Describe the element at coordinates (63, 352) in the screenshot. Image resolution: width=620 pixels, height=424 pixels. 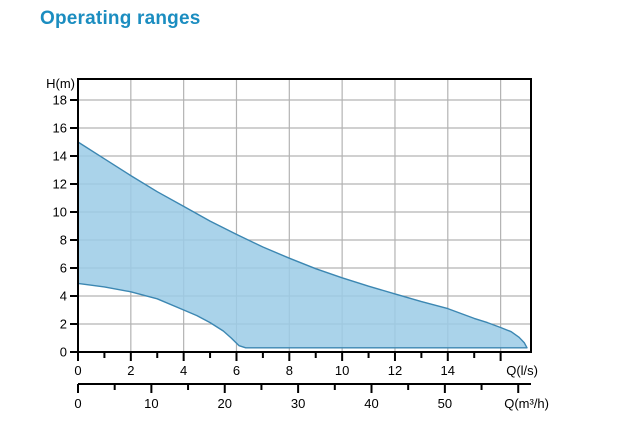
I see `y-axis-tick-label: 0` at that location.